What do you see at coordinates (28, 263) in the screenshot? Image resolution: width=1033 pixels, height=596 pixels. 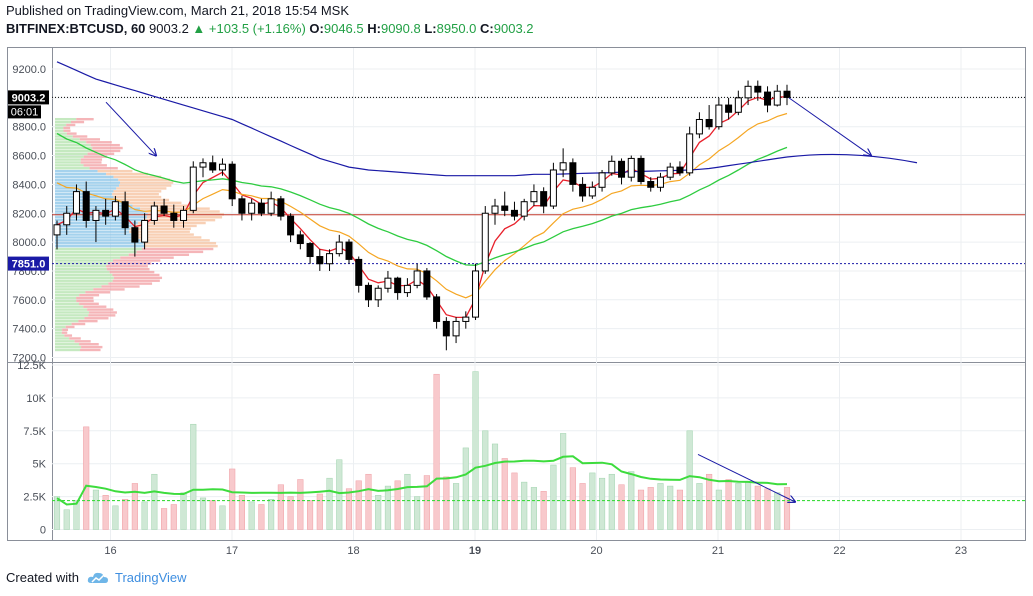 I see `support-level-badge` at bounding box center [28, 263].